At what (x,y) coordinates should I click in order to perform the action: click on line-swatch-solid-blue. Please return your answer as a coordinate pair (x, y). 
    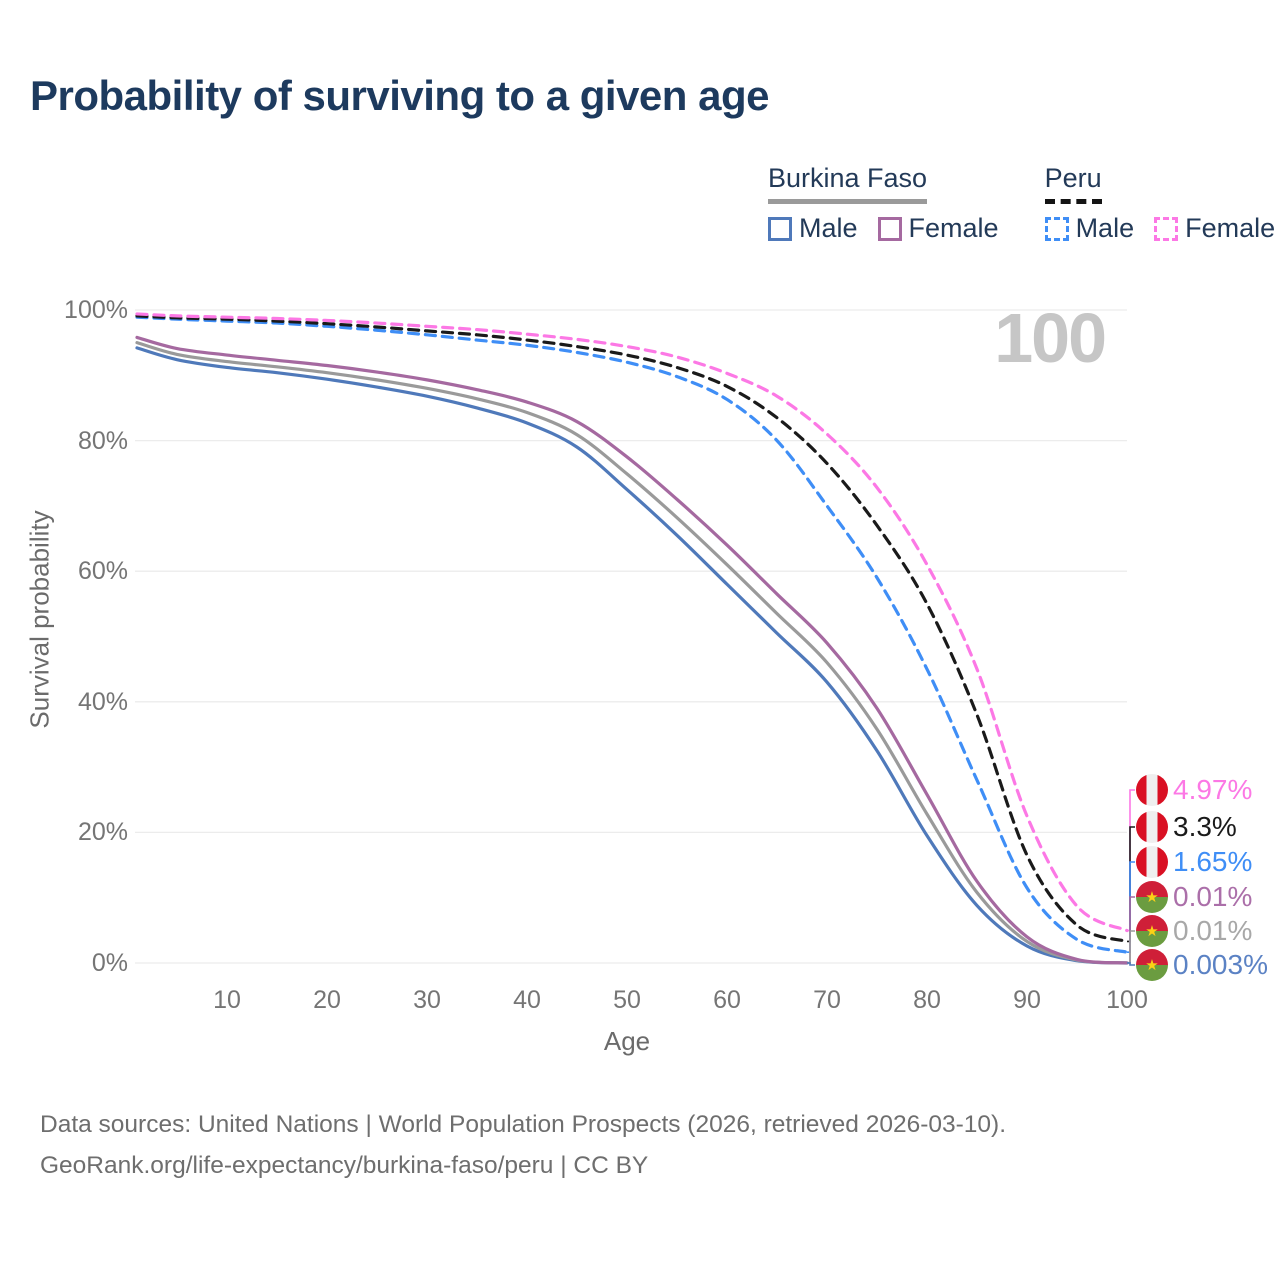
    Looking at the image, I should click on (780, 228).